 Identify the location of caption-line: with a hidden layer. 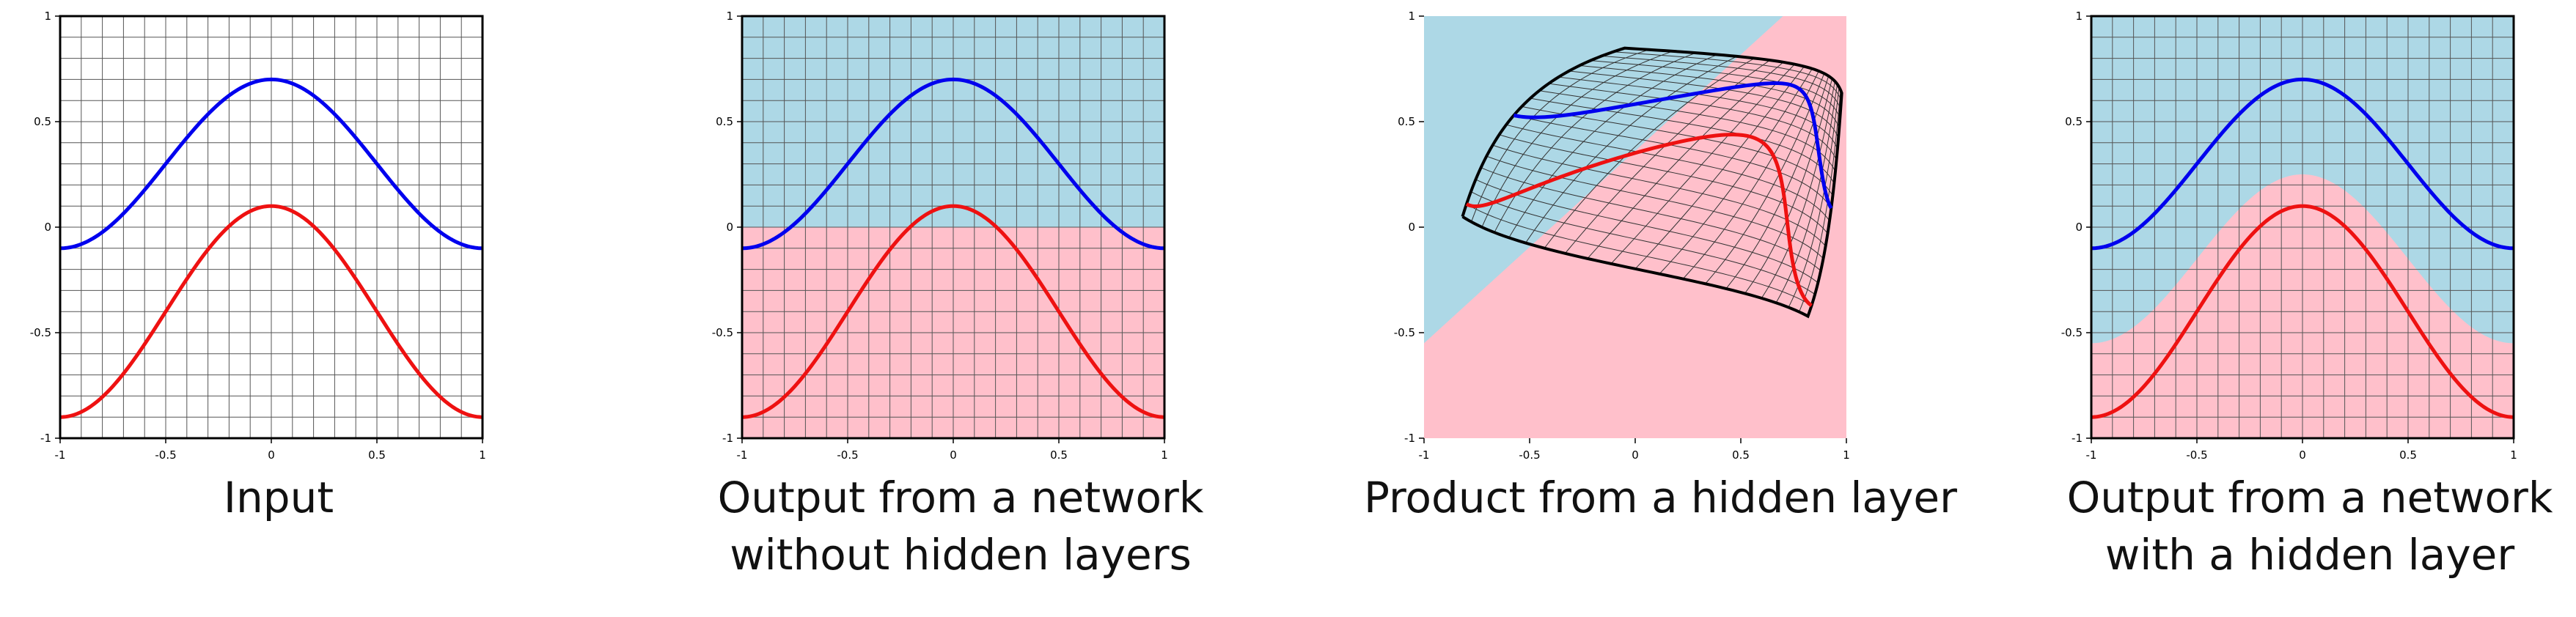
(2310, 555).